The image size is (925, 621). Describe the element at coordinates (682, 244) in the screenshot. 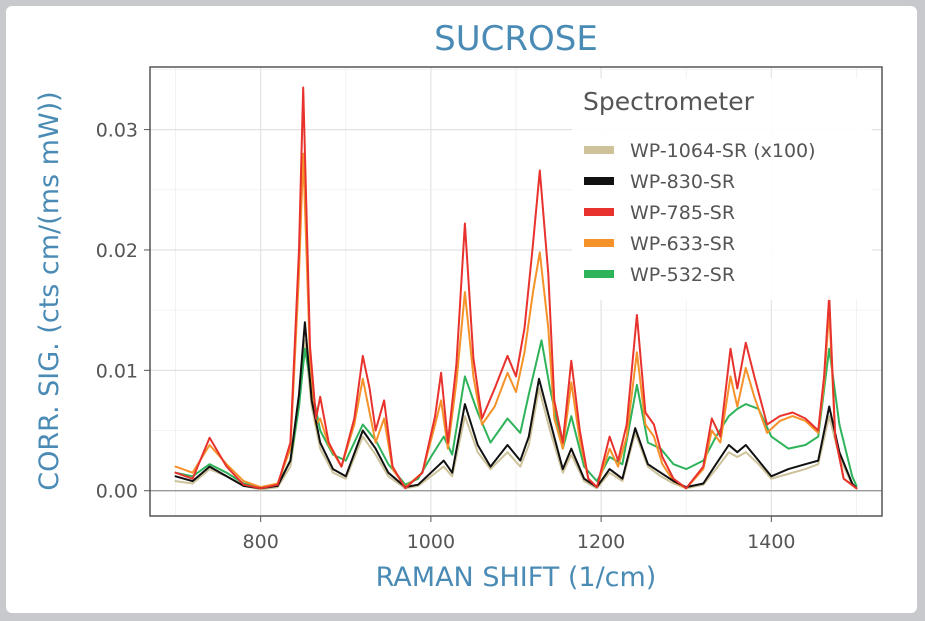

I see `legend-label: WP-633-SR` at that location.